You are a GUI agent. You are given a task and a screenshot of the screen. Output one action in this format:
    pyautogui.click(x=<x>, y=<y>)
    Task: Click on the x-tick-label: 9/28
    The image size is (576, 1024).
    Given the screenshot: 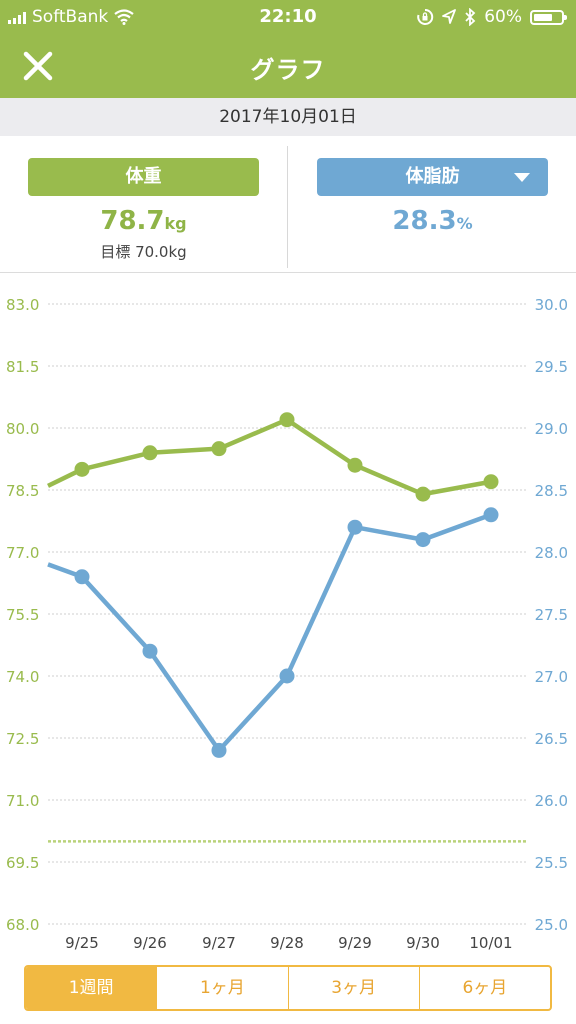 What is the action you would take?
    pyautogui.click(x=287, y=943)
    